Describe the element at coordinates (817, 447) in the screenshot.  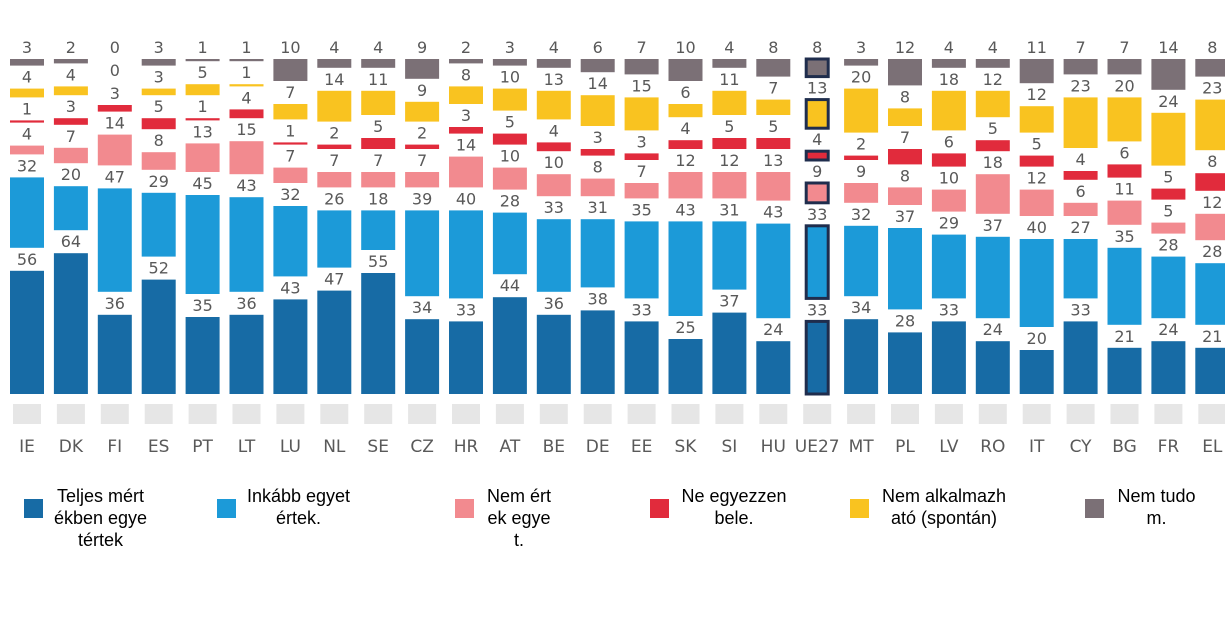
I see `x-tick-label: UE27` at that location.